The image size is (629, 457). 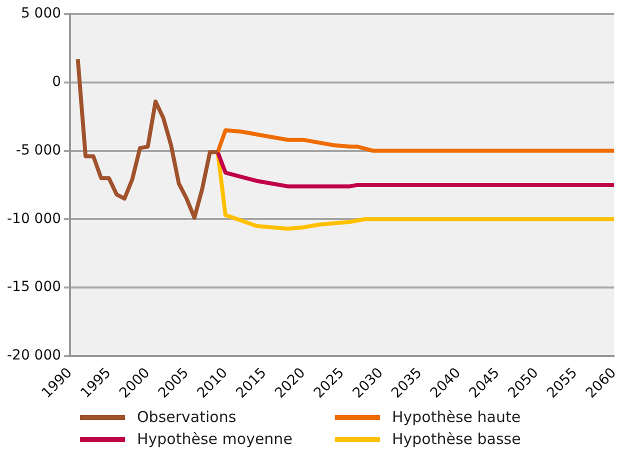 I want to click on y-tick-label: -15 000, so click(x=34, y=287).